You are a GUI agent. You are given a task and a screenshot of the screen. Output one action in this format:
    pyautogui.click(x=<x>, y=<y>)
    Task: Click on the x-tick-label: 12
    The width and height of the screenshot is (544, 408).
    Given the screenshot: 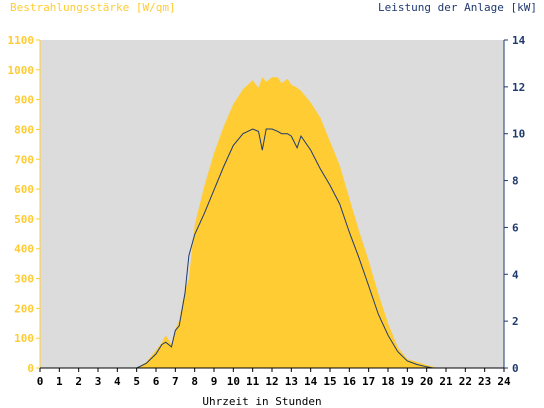 What is the action you would take?
    pyautogui.click(x=271, y=381)
    